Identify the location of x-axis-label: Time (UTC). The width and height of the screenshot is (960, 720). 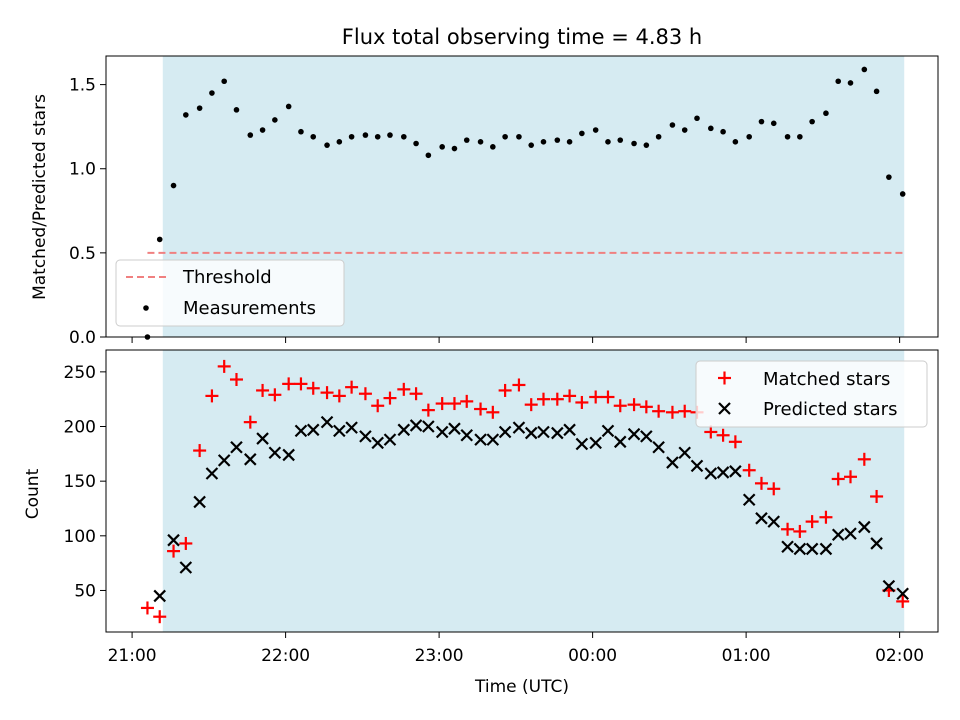
(521, 687).